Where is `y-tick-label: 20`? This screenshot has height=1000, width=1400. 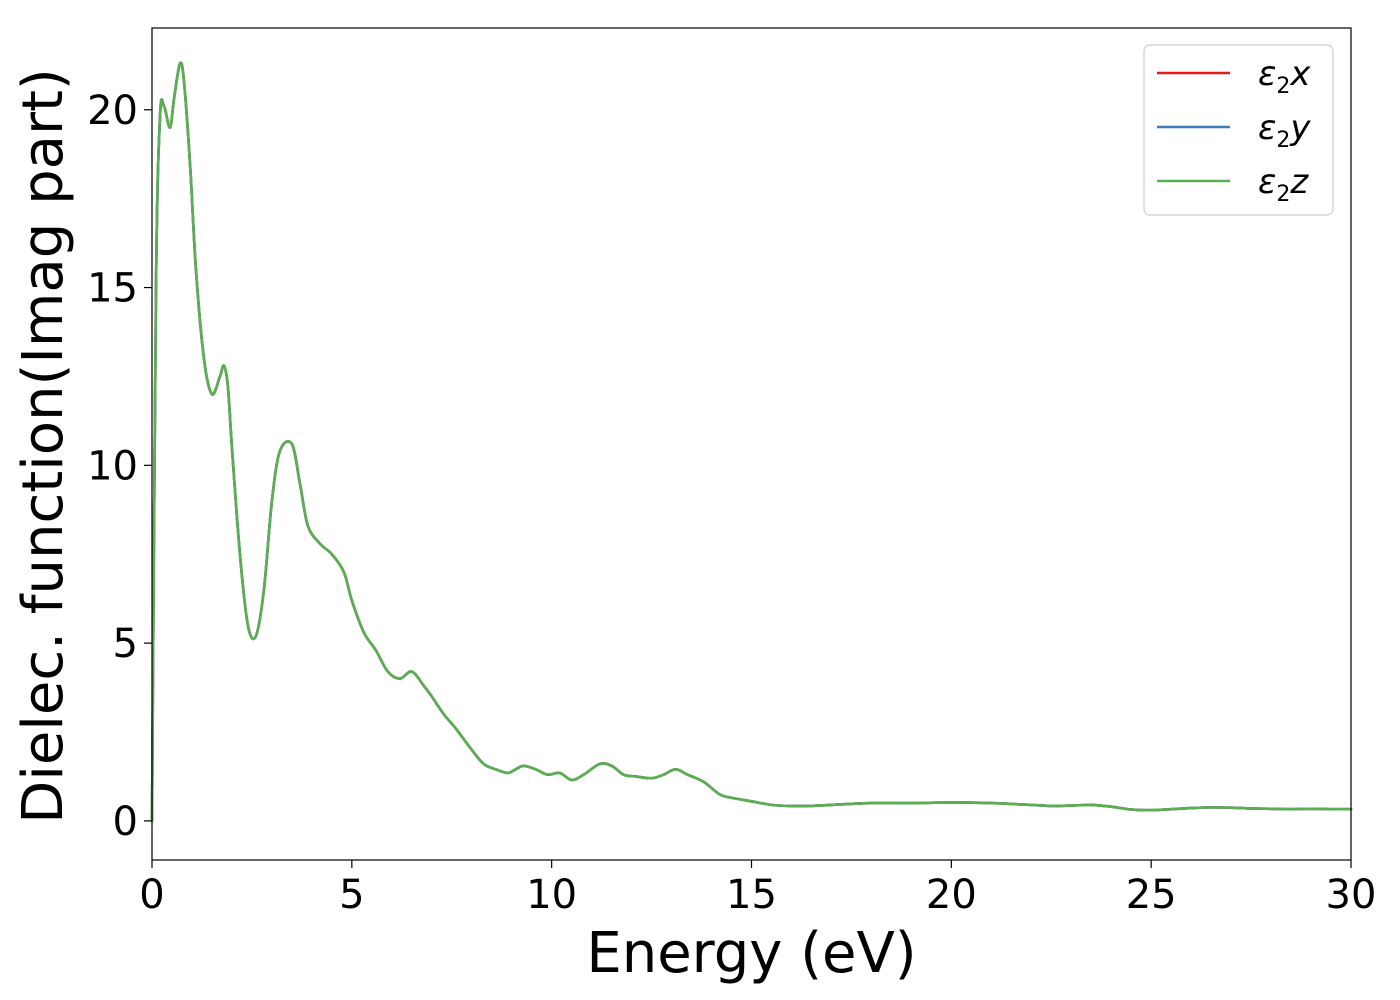
y-tick-label: 20 is located at coordinates (112, 111).